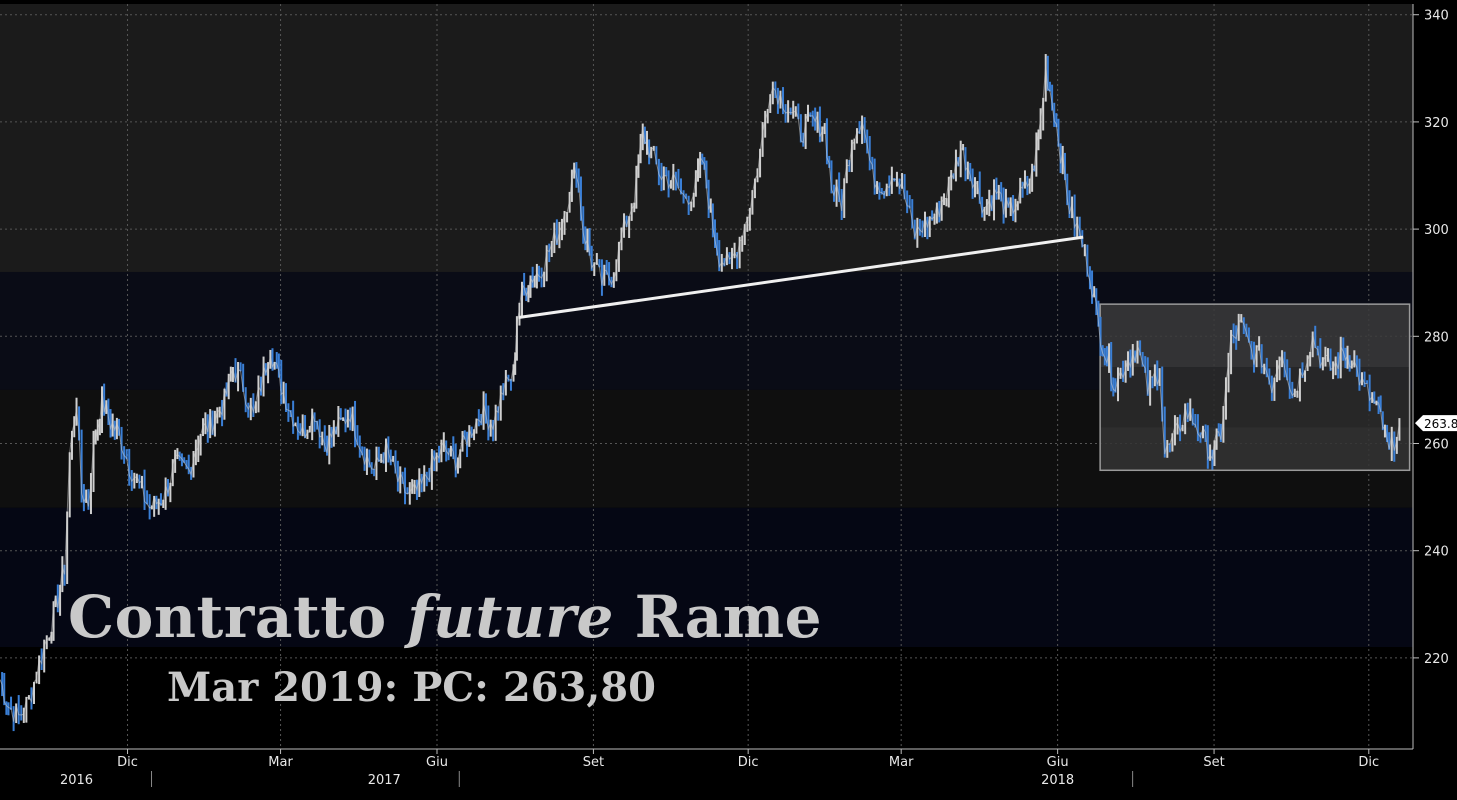 The width and height of the screenshot is (1457, 800). I want to click on title-part-1: Contratto, so click(227, 617).